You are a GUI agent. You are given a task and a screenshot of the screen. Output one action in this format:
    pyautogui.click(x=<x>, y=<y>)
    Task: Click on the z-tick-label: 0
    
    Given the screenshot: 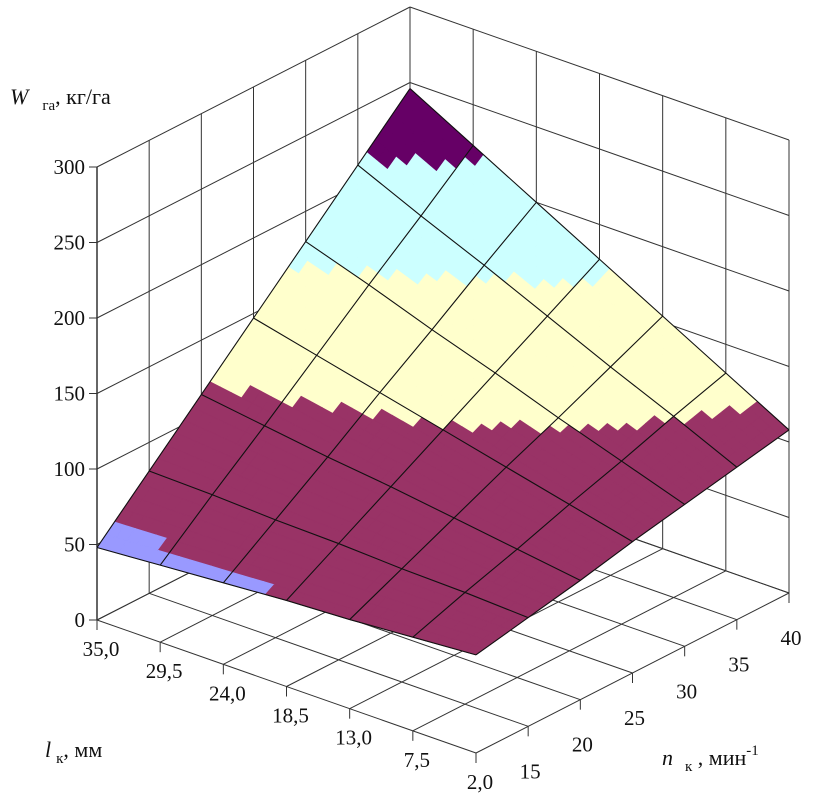 What is the action you would take?
    pyautogui.click(x=80, y=620)
    